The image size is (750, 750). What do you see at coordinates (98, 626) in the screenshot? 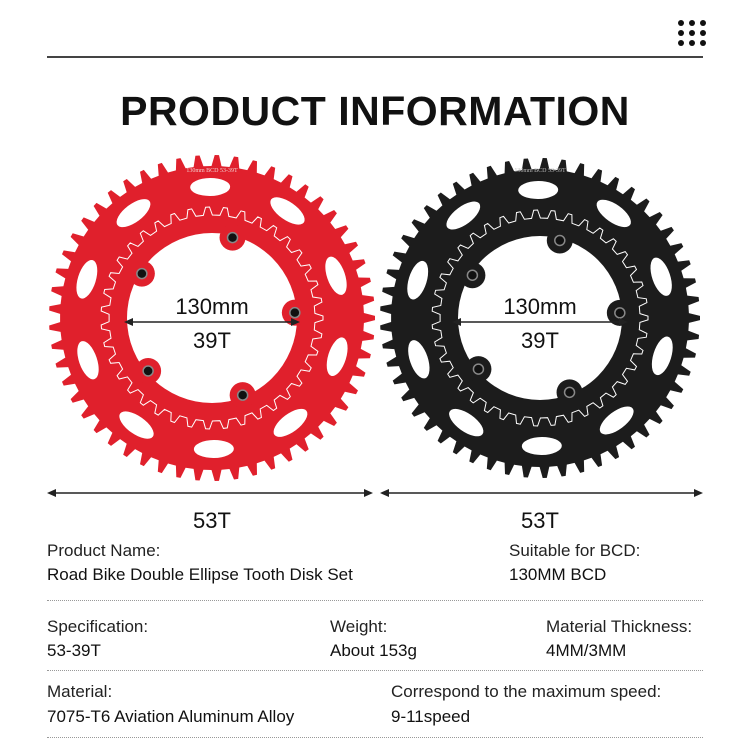
I see `spec-label: Specification:` at bounding box center [98, 626].